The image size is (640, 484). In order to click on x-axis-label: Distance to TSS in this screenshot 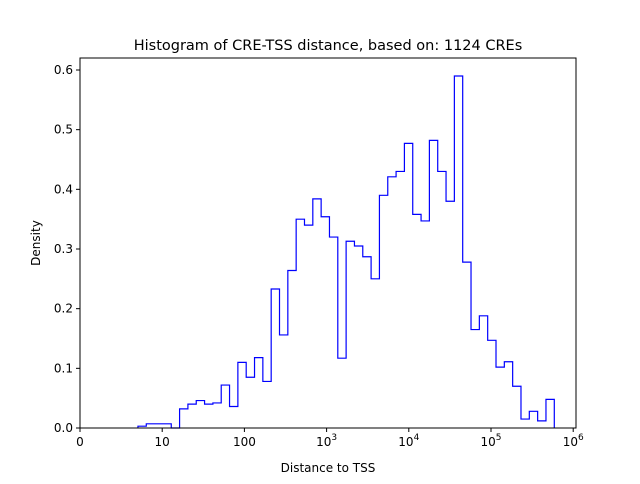, I will do `click(328, 468)`.